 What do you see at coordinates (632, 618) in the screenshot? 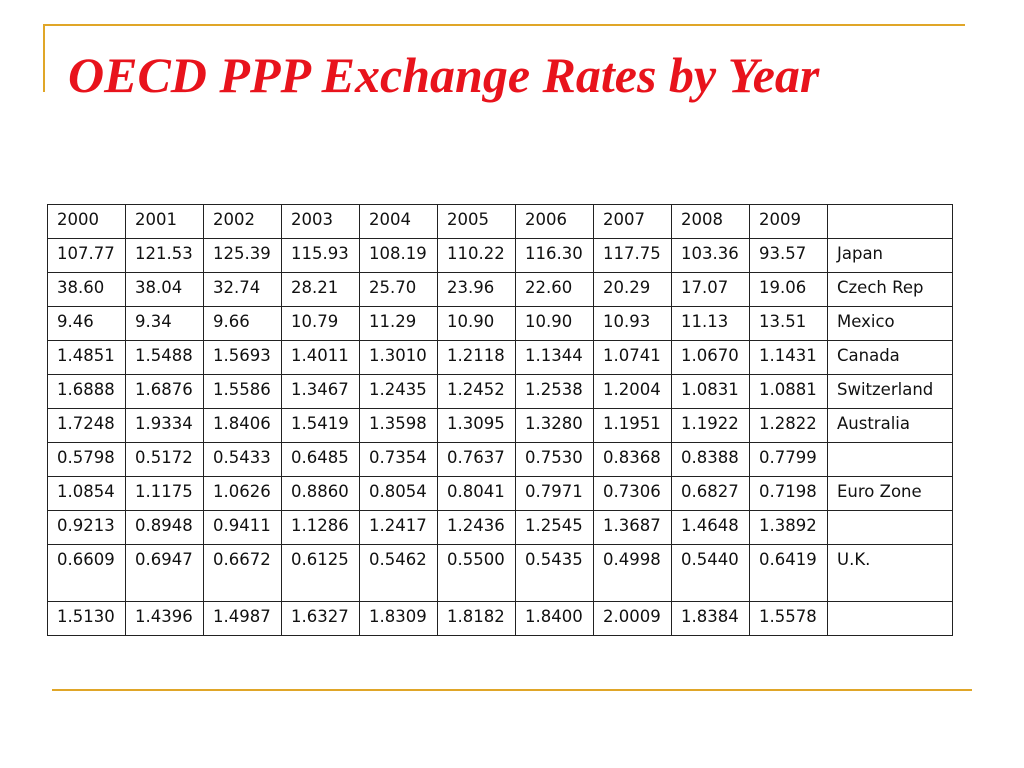
I see `rate-cell: 2.0009` at bounding box center [632, 618].